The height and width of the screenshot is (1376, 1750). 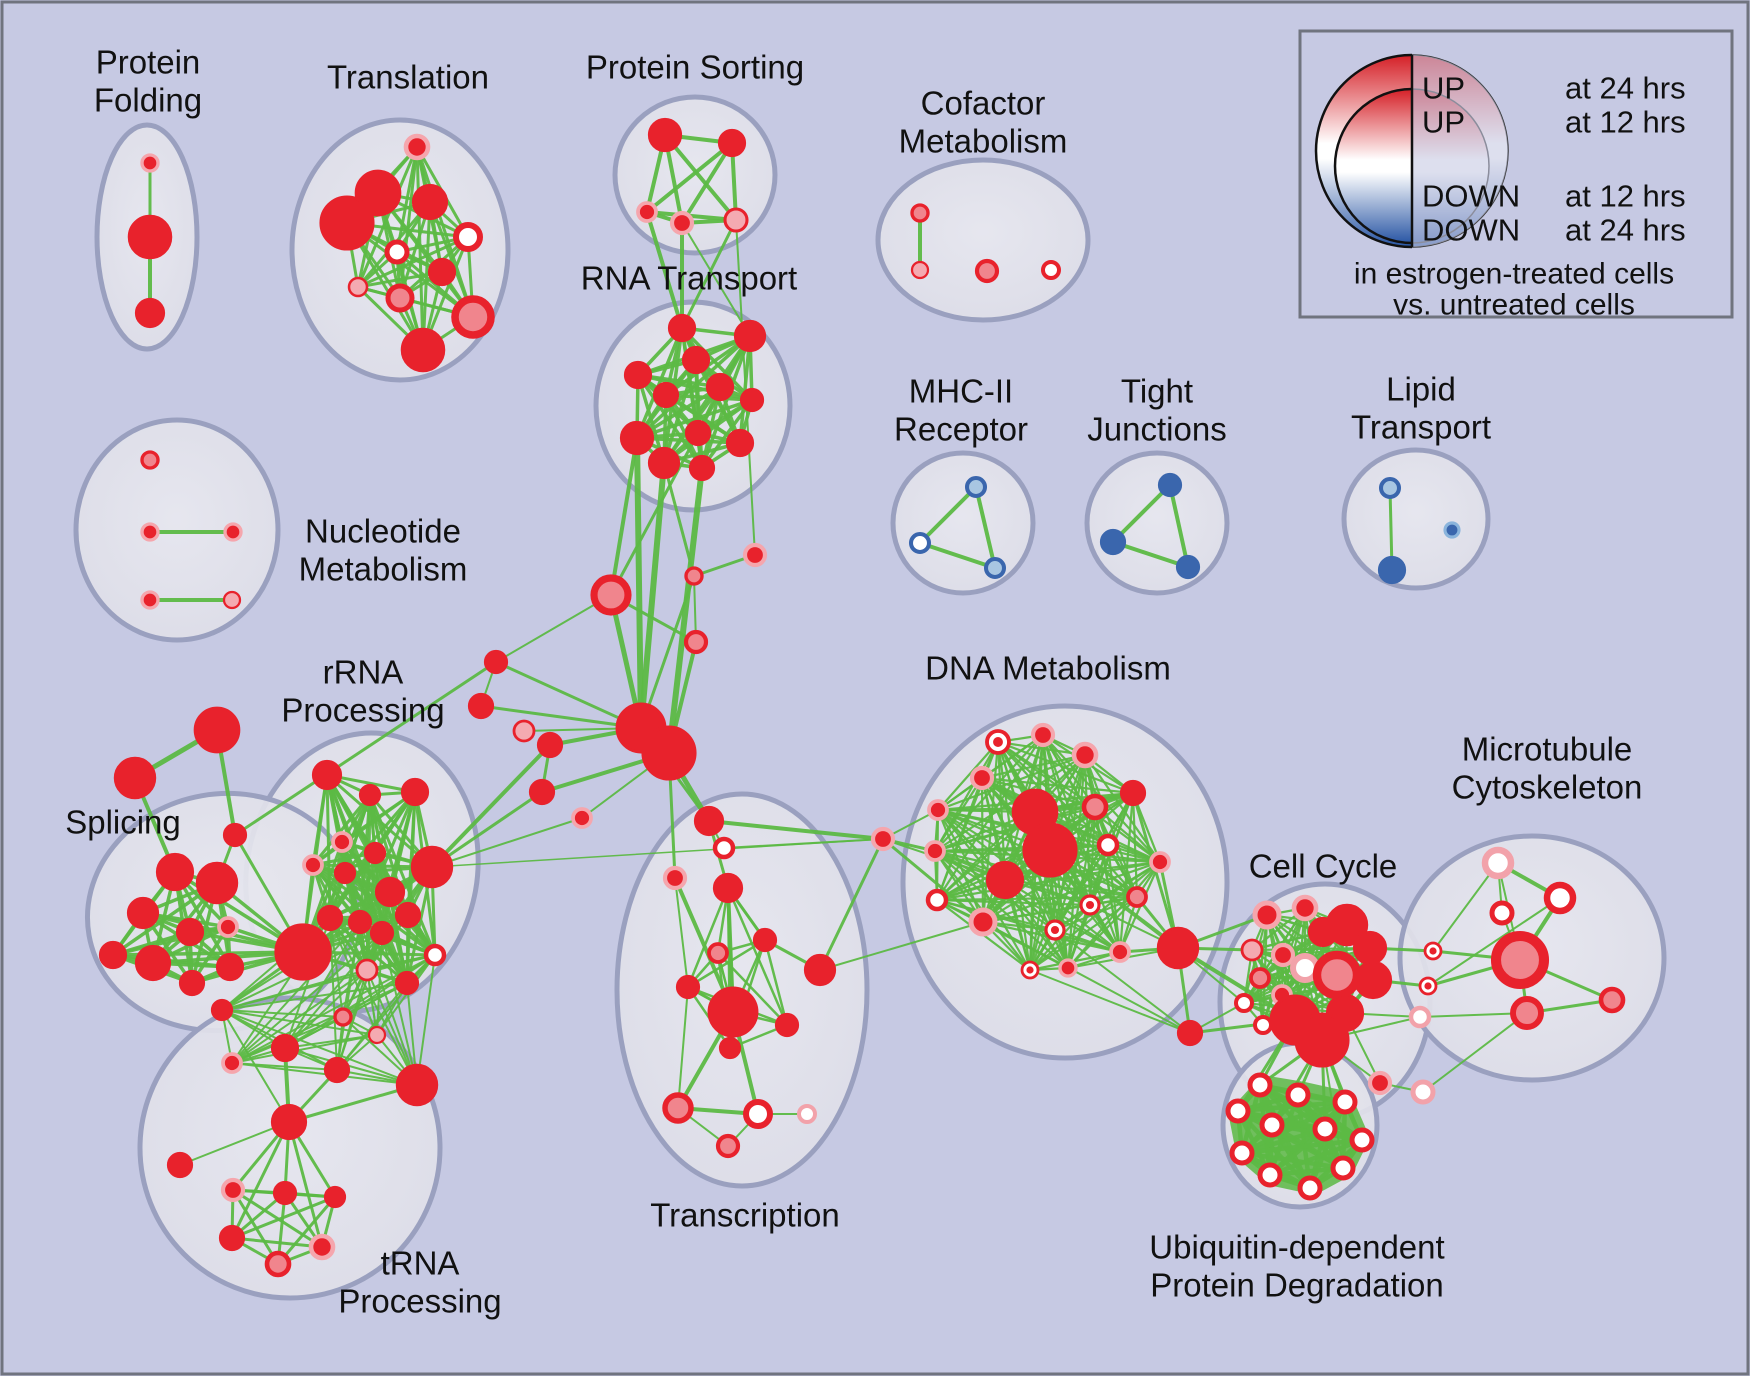 I want to click on cluster-label-line: Protein Sorting, so click(x=695, y=67).